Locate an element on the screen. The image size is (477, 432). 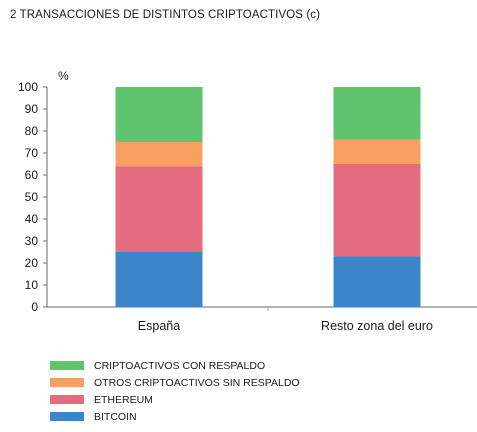
y-tick-label: 70 is located at coordinates (32, 153).